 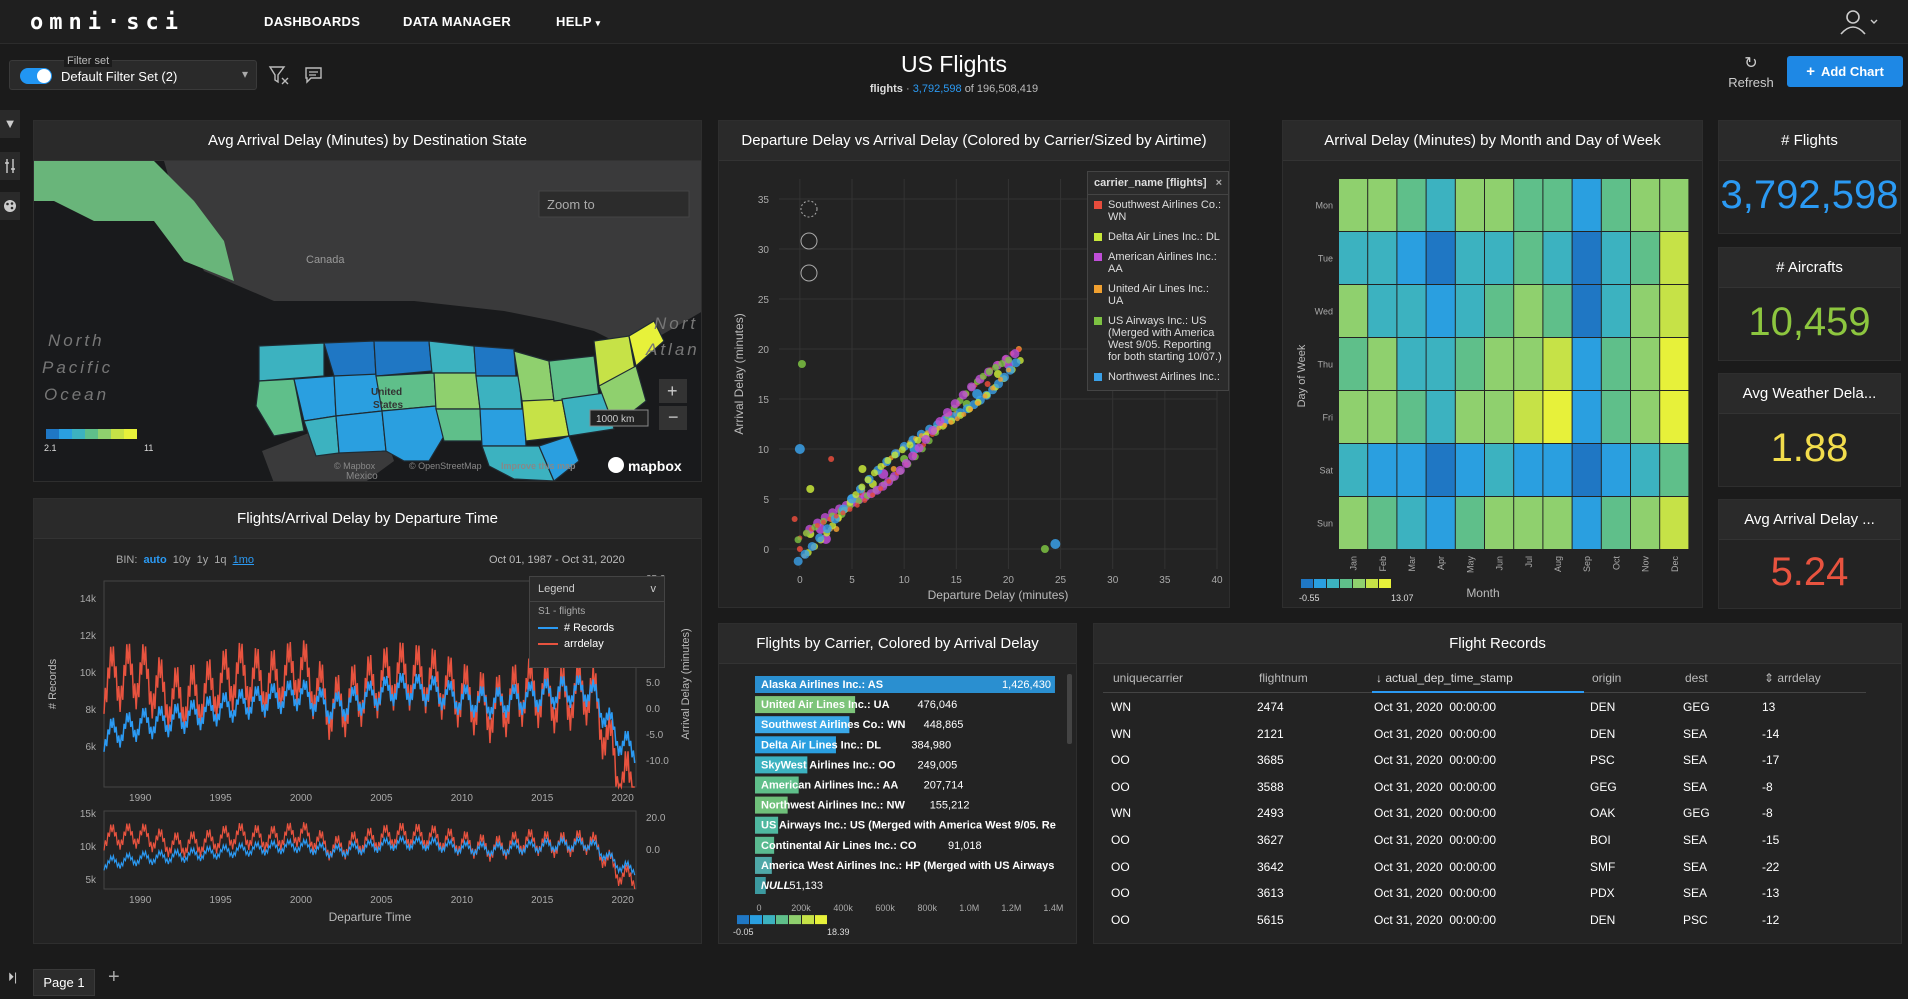 I want to click on table-cell: WN, so click(x=1121, y=707).